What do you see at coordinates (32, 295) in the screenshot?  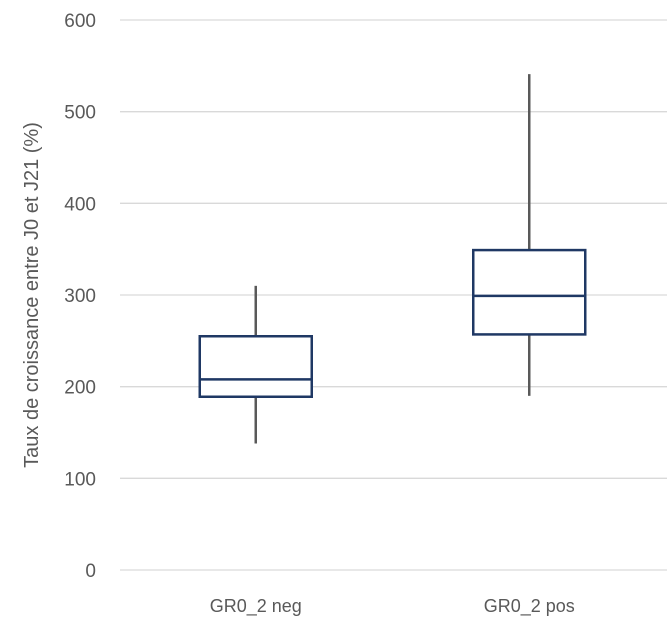 I see `y-axis-title: Taux de croissance entre J0 et J21 (%)` at bounding box center [32, 295].